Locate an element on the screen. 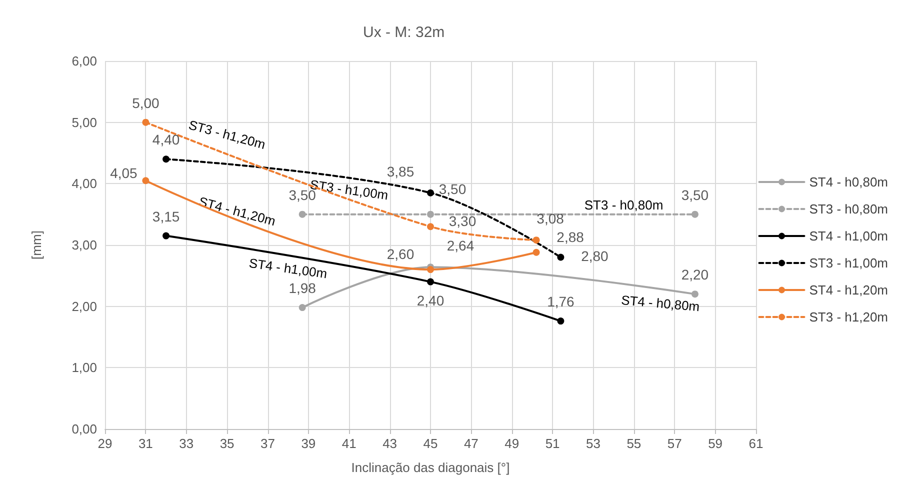 The width and height of the screenshot is (903, 499). data-label: 2,64 is located at coordinates (460, 246).